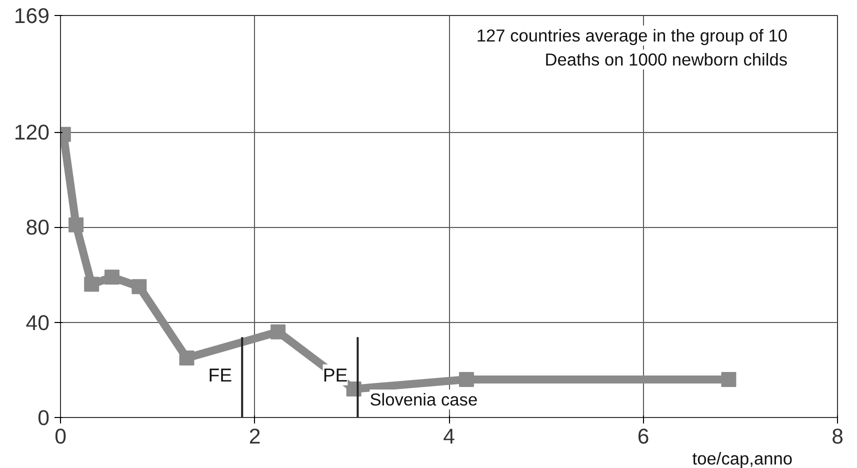 Image resolution: width=857 pixels, height=468 pixels. I want to click on x-tick-label: 0, so click(60, 436).